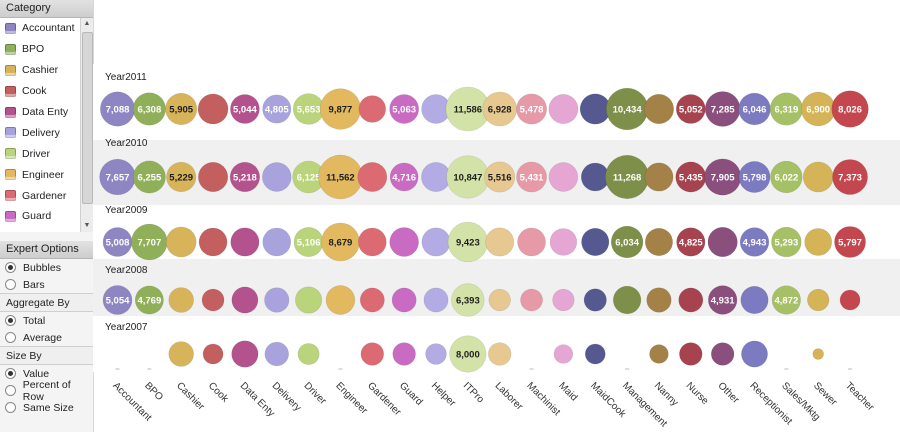 Image resolution: width=900 pixels, height=432 pixels. What do you see at coordinates (87, 23) in the screenshot?
I see `scroll-up-arrow-icon: ▲` at bounding box center [87, 23].